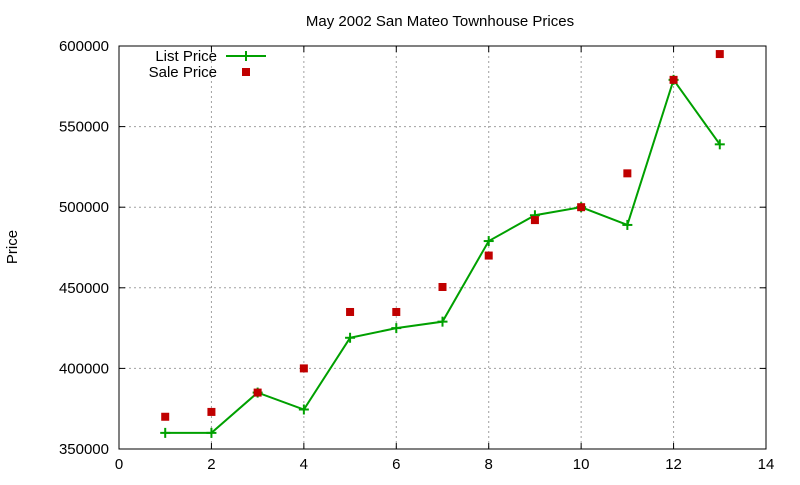 The width and height of the screenshot is (800, 485). What do you see at coordinates (211, 464) in the screenshot?
I see `x-tick-label: 2` at bounding box center [211, 464].